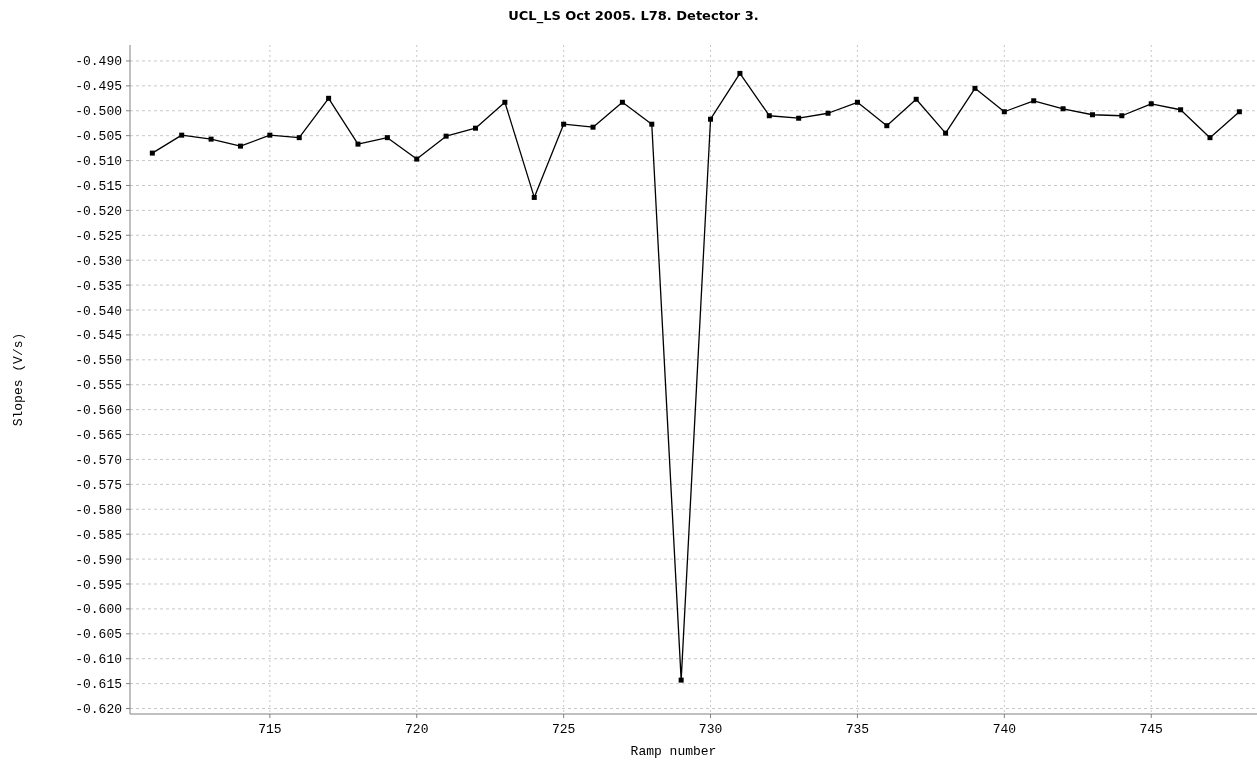  Describe the element at coordinates (98, 361) in the screenshot. I see `y-tick-label: -0.550` at that location.